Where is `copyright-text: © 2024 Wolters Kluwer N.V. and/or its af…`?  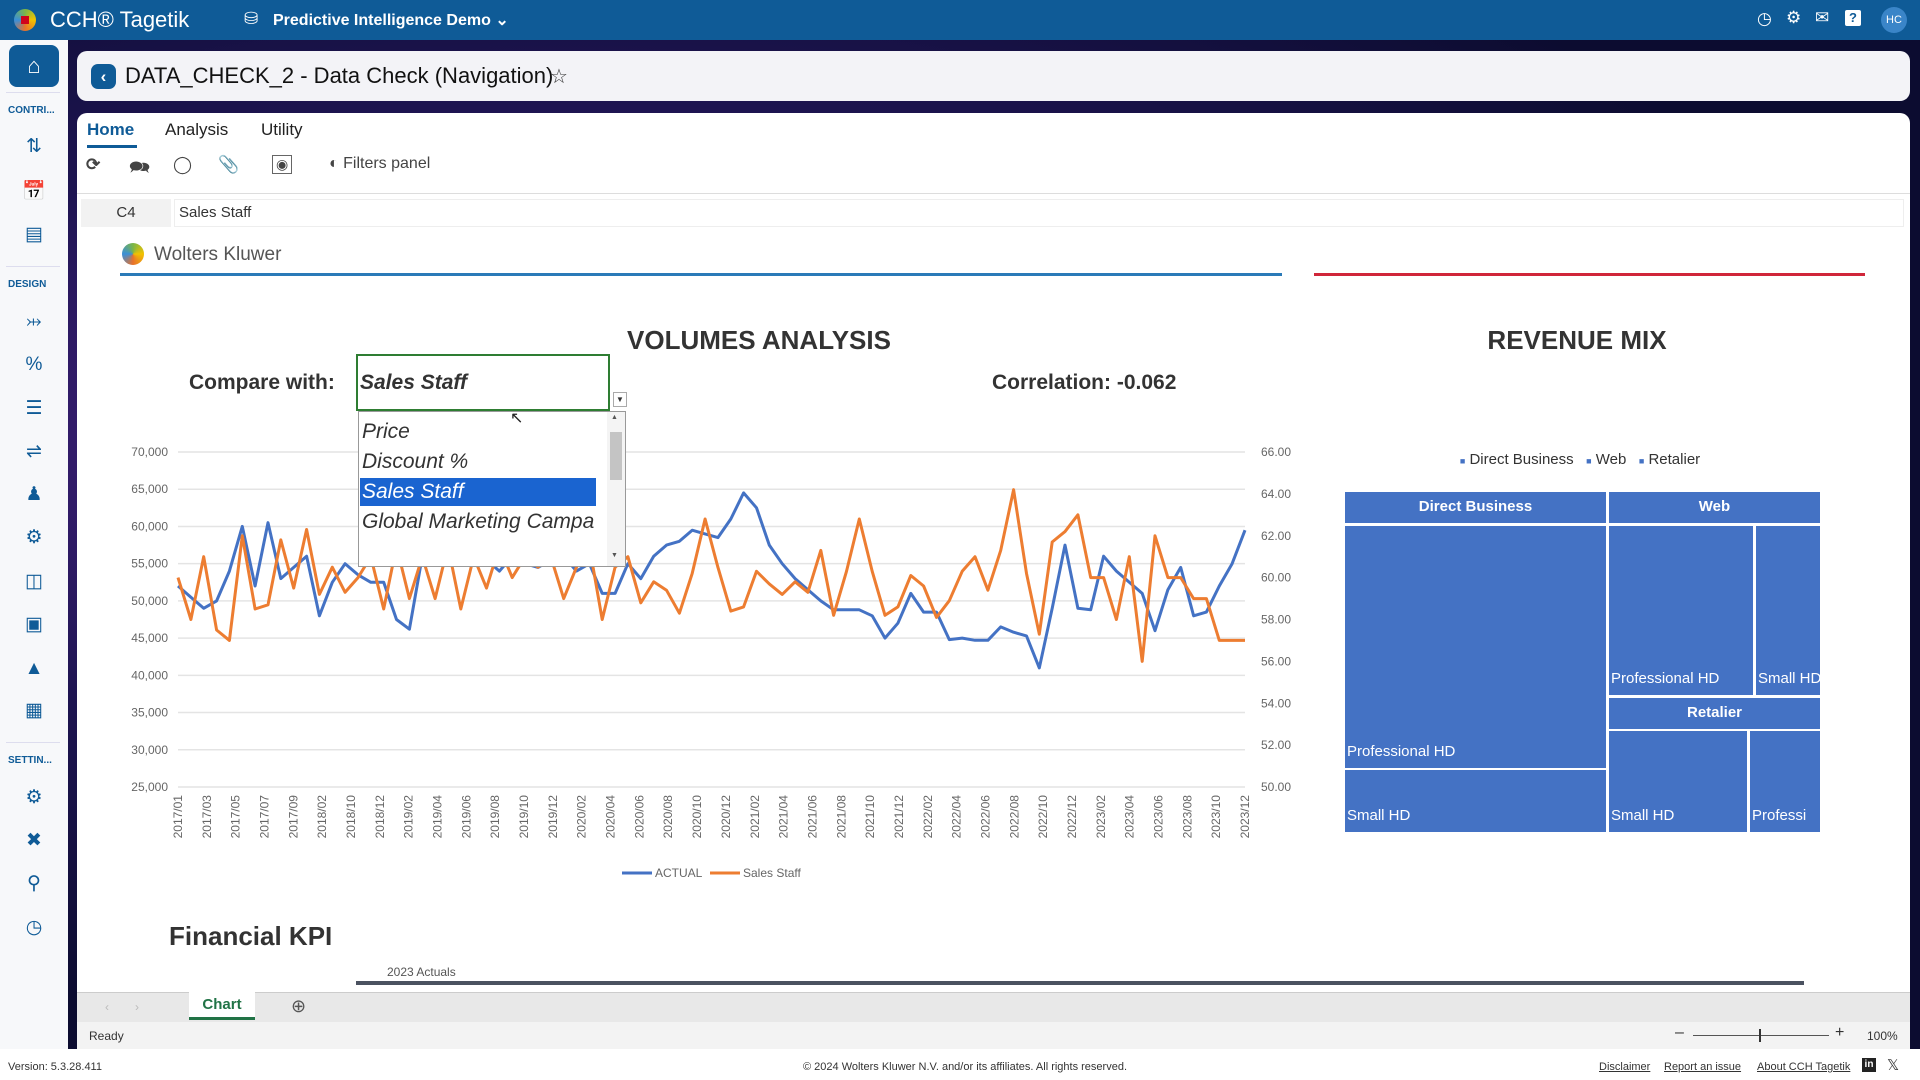
copyright-text: © 2024 Wolters Kluwer N.V. and/or its af… is located at coordinates (965, 1067).